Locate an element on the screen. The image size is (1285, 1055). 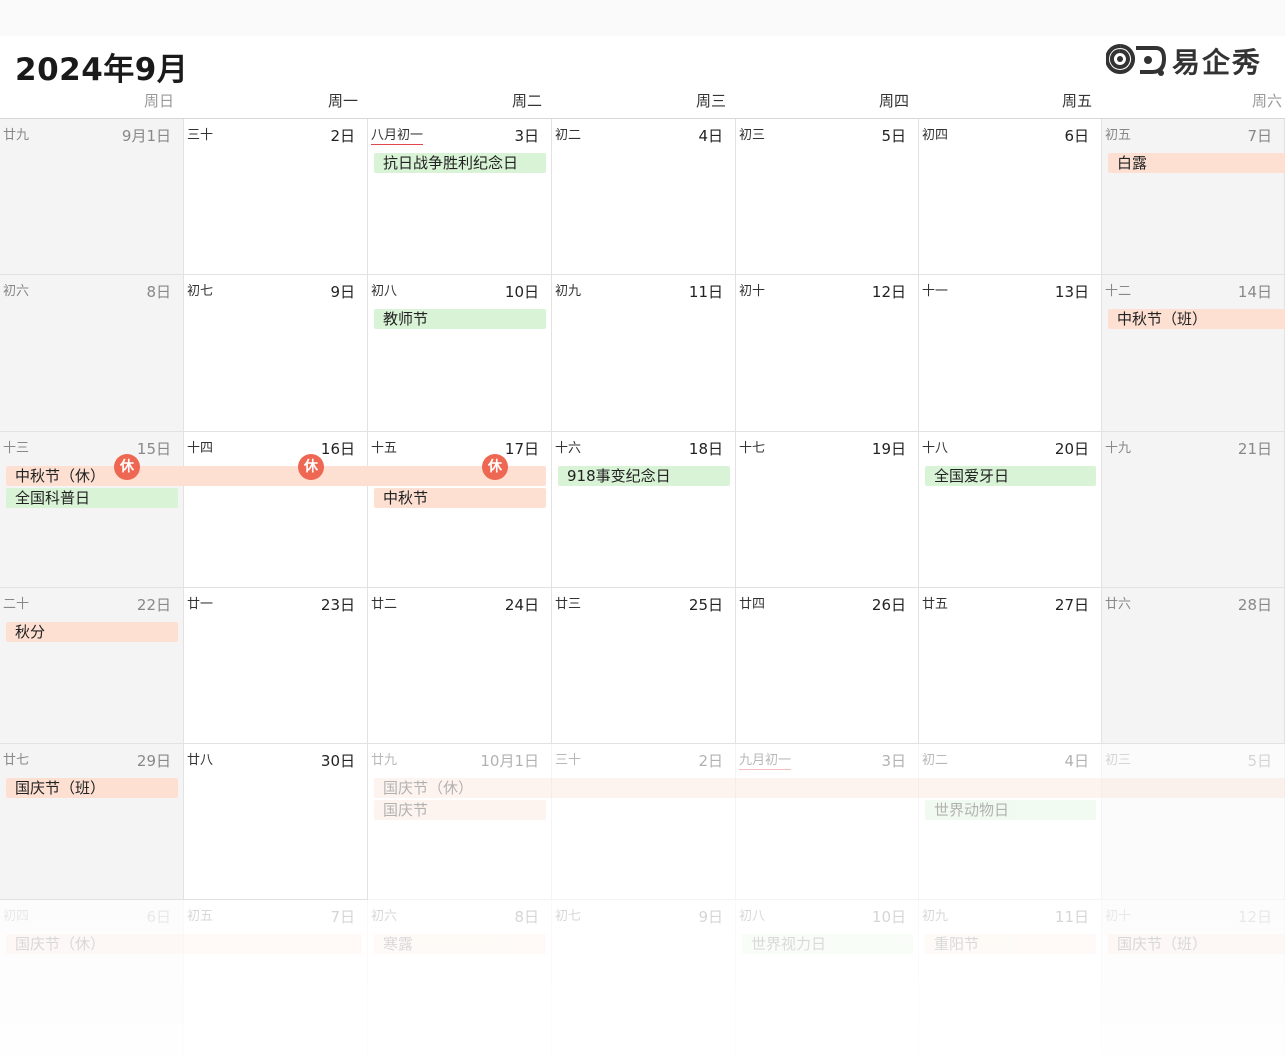
calendar-event: 教师节 is located at coordinates (460, 319).